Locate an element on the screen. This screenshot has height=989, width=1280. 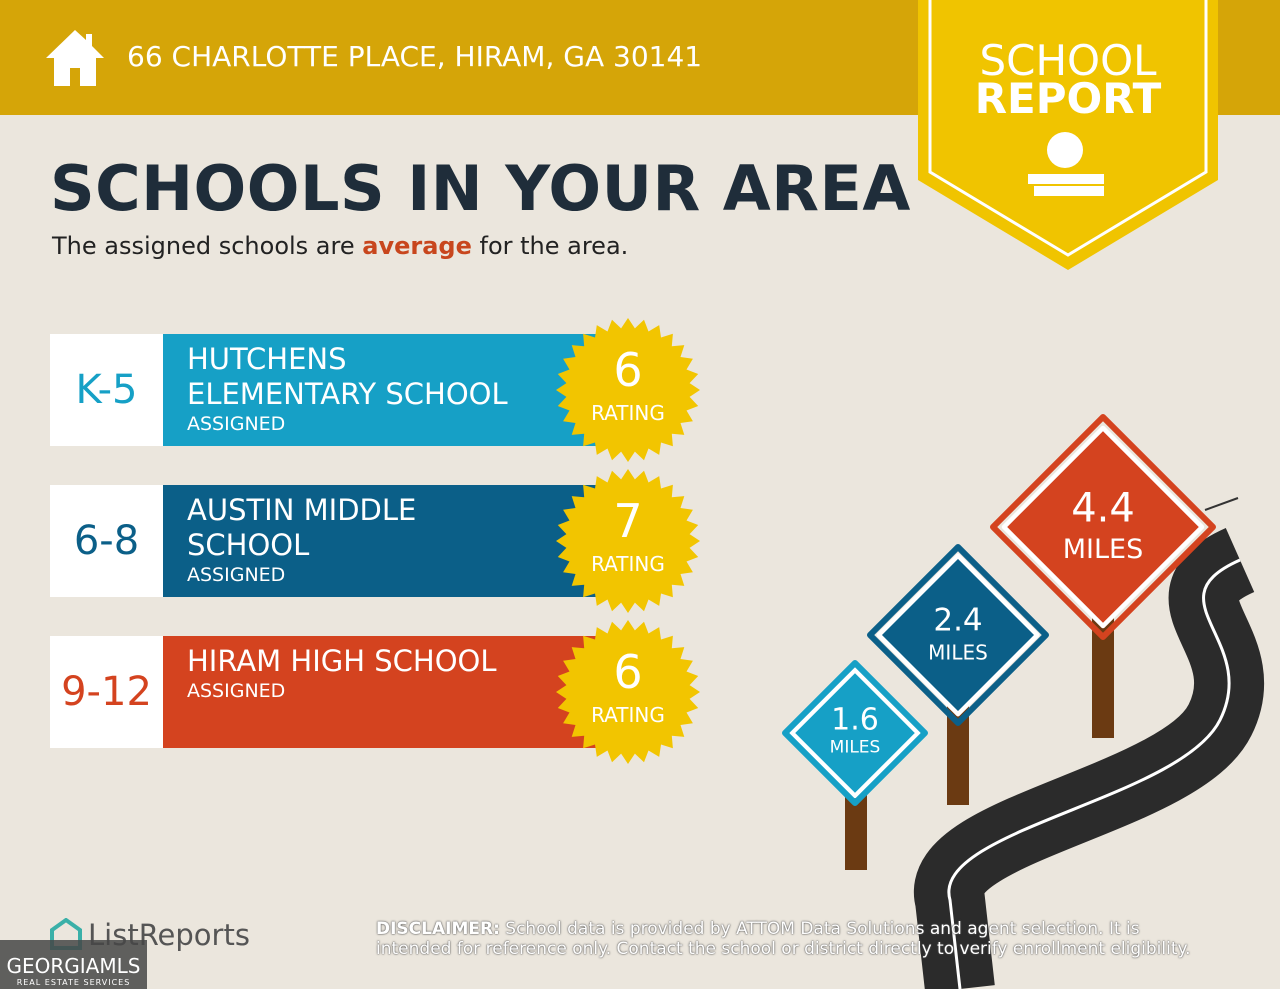
watermark-name: GEORGIAMLS is located at coordinates (73, 966).